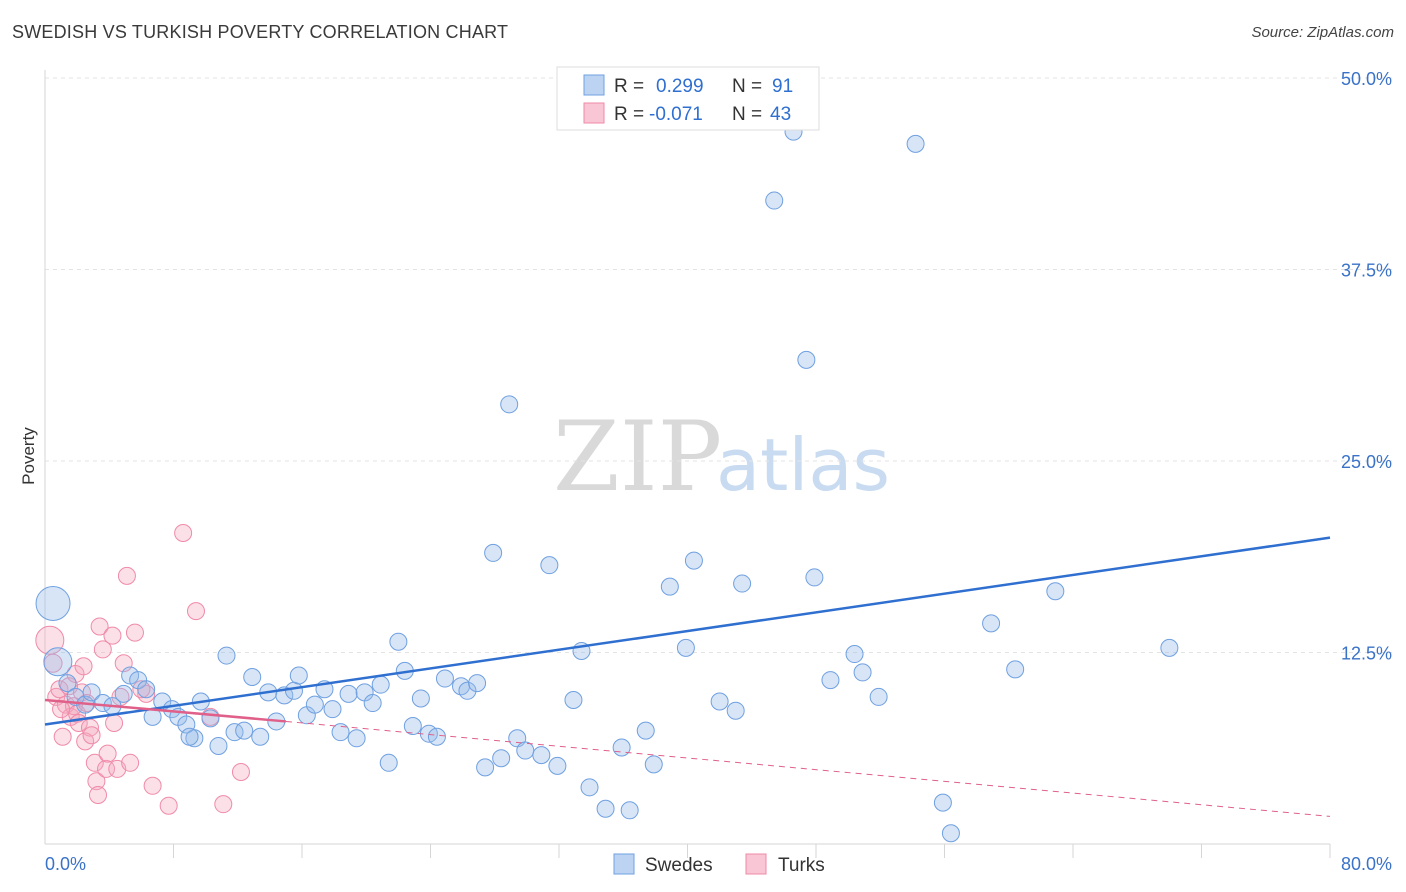 Image resolution: width=1406 pixels, height=892 pixels. I want to click on legend-r-label-swedes: R =, so click(629, 86).